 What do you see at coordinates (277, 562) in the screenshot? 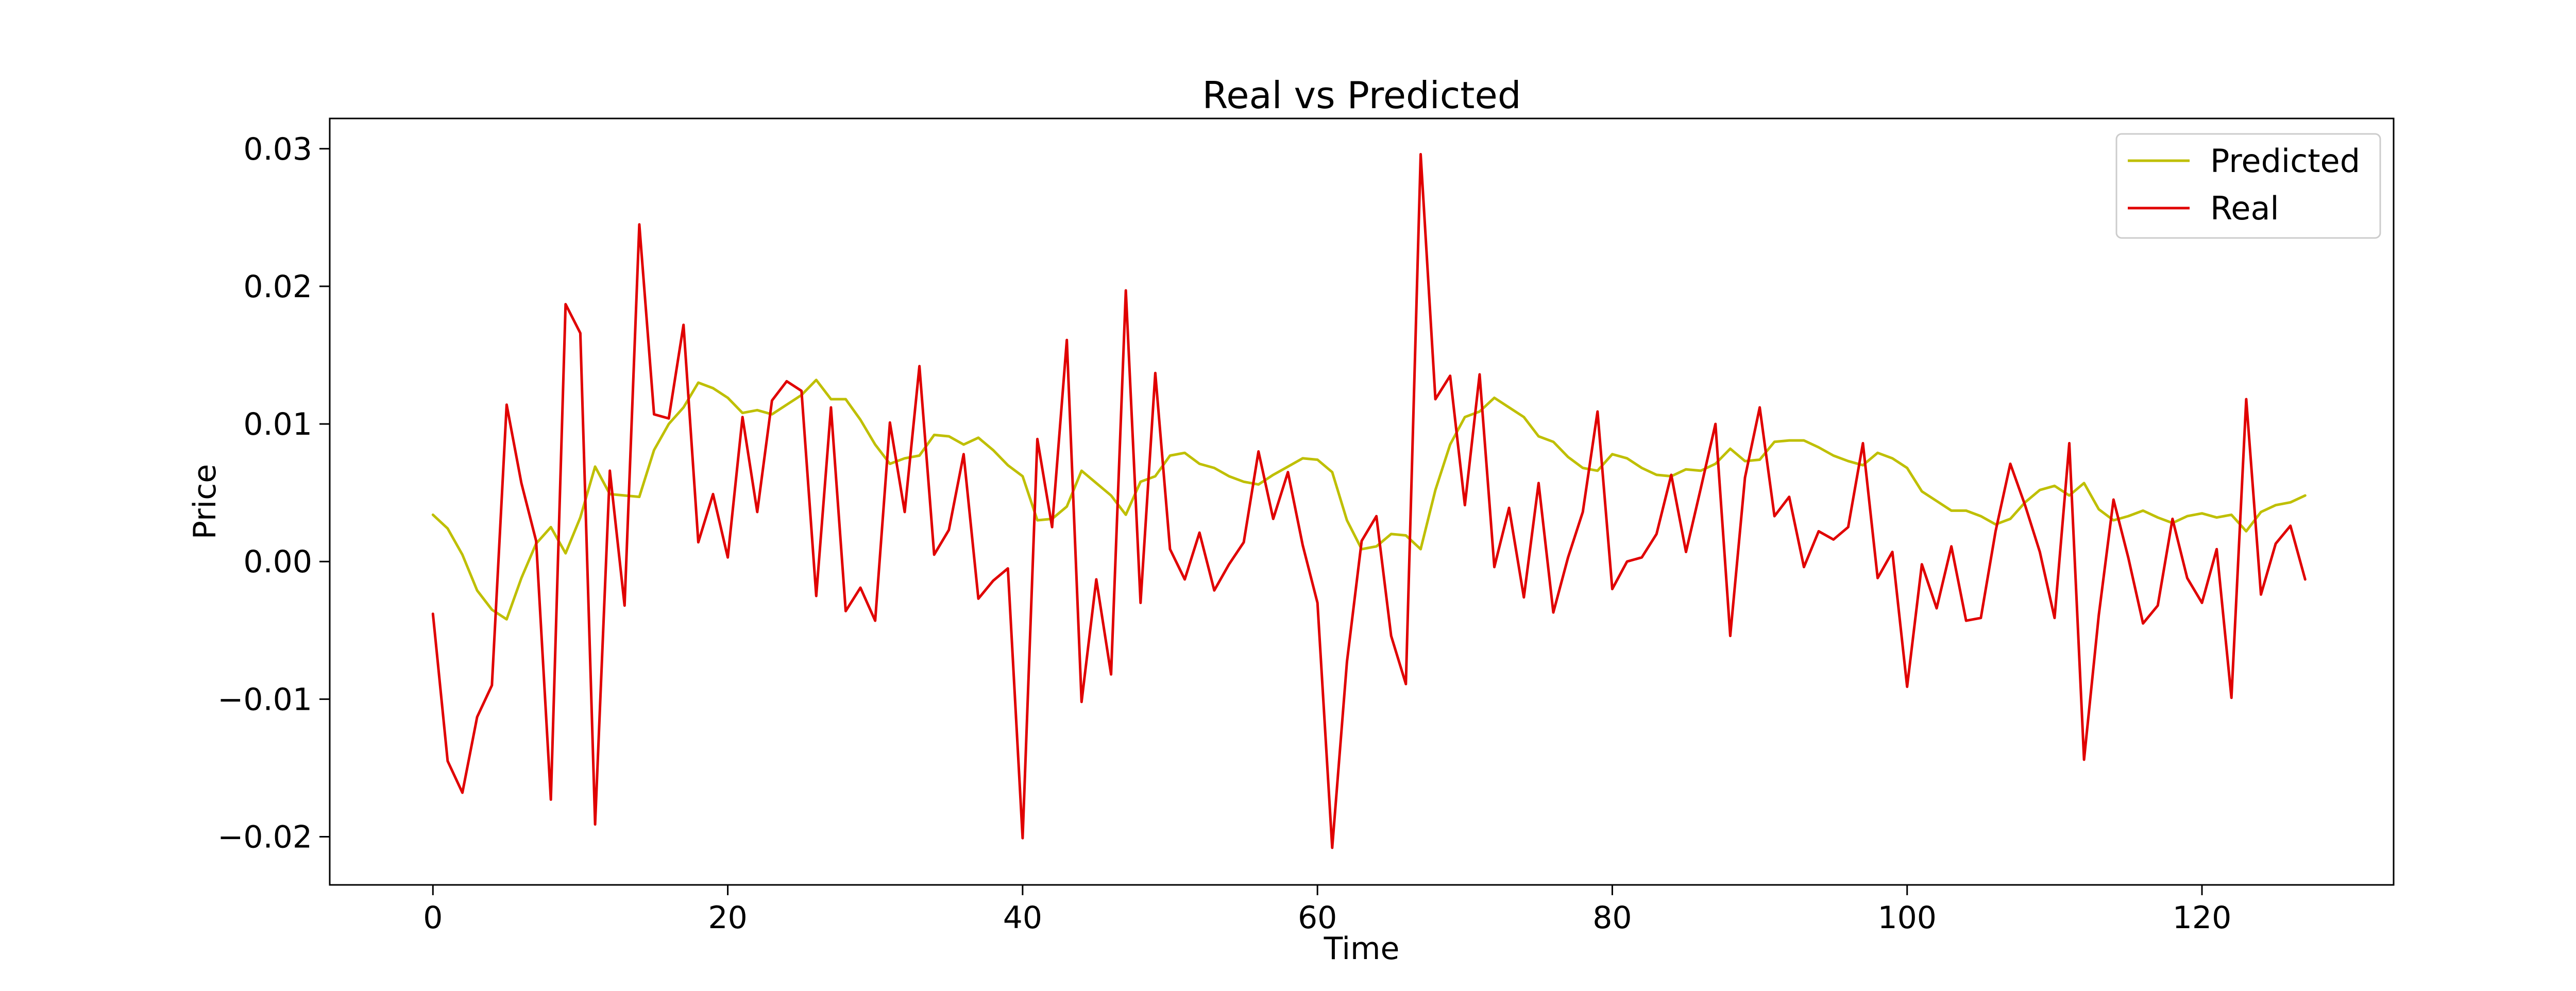
I see `y-tick-label: 0.00` at bounding box center [277, 562].